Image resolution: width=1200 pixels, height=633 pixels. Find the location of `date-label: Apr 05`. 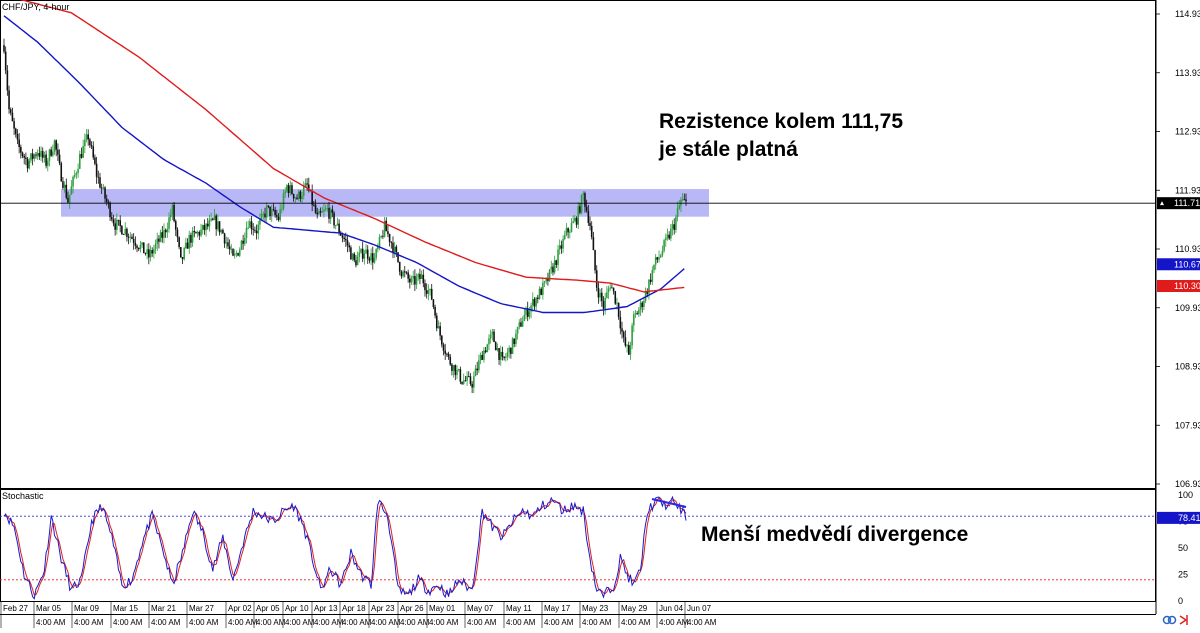

date-label: Apr 05 is located at coordinates (268, 608).